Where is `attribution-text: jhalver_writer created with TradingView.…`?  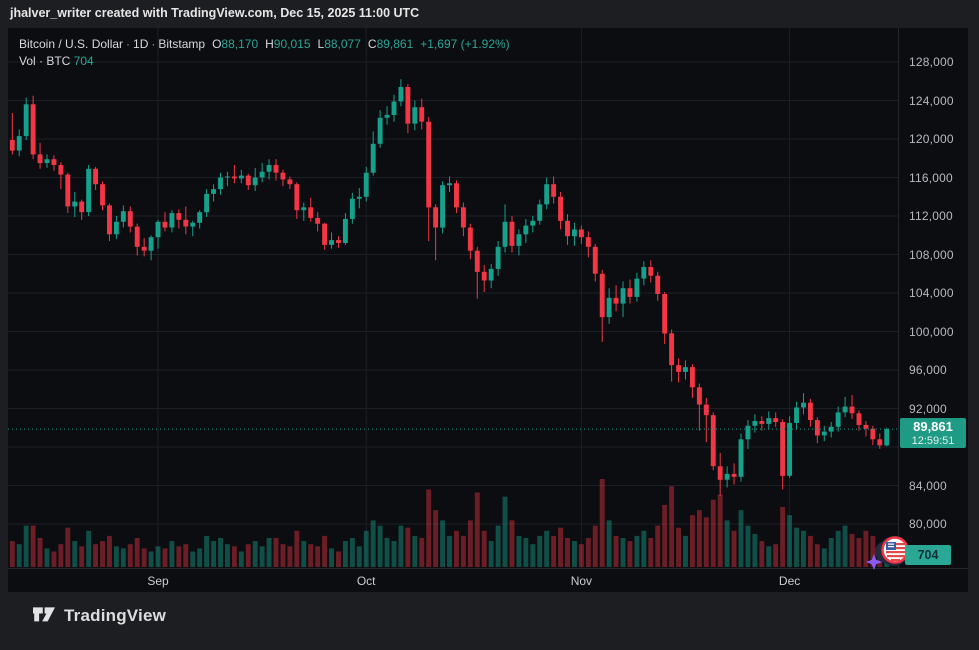 attribution-text: jhalver_writer created with TradingView.… is located at coordinates (215, 13).